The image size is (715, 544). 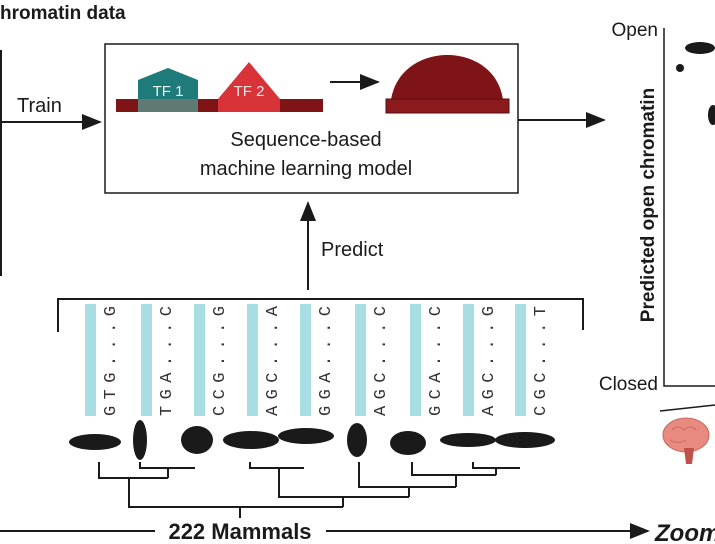 What do you see at coordinates (635, 30) in the screenshot?
I see `y-top-label: Open` at bounding box center [635, 30].